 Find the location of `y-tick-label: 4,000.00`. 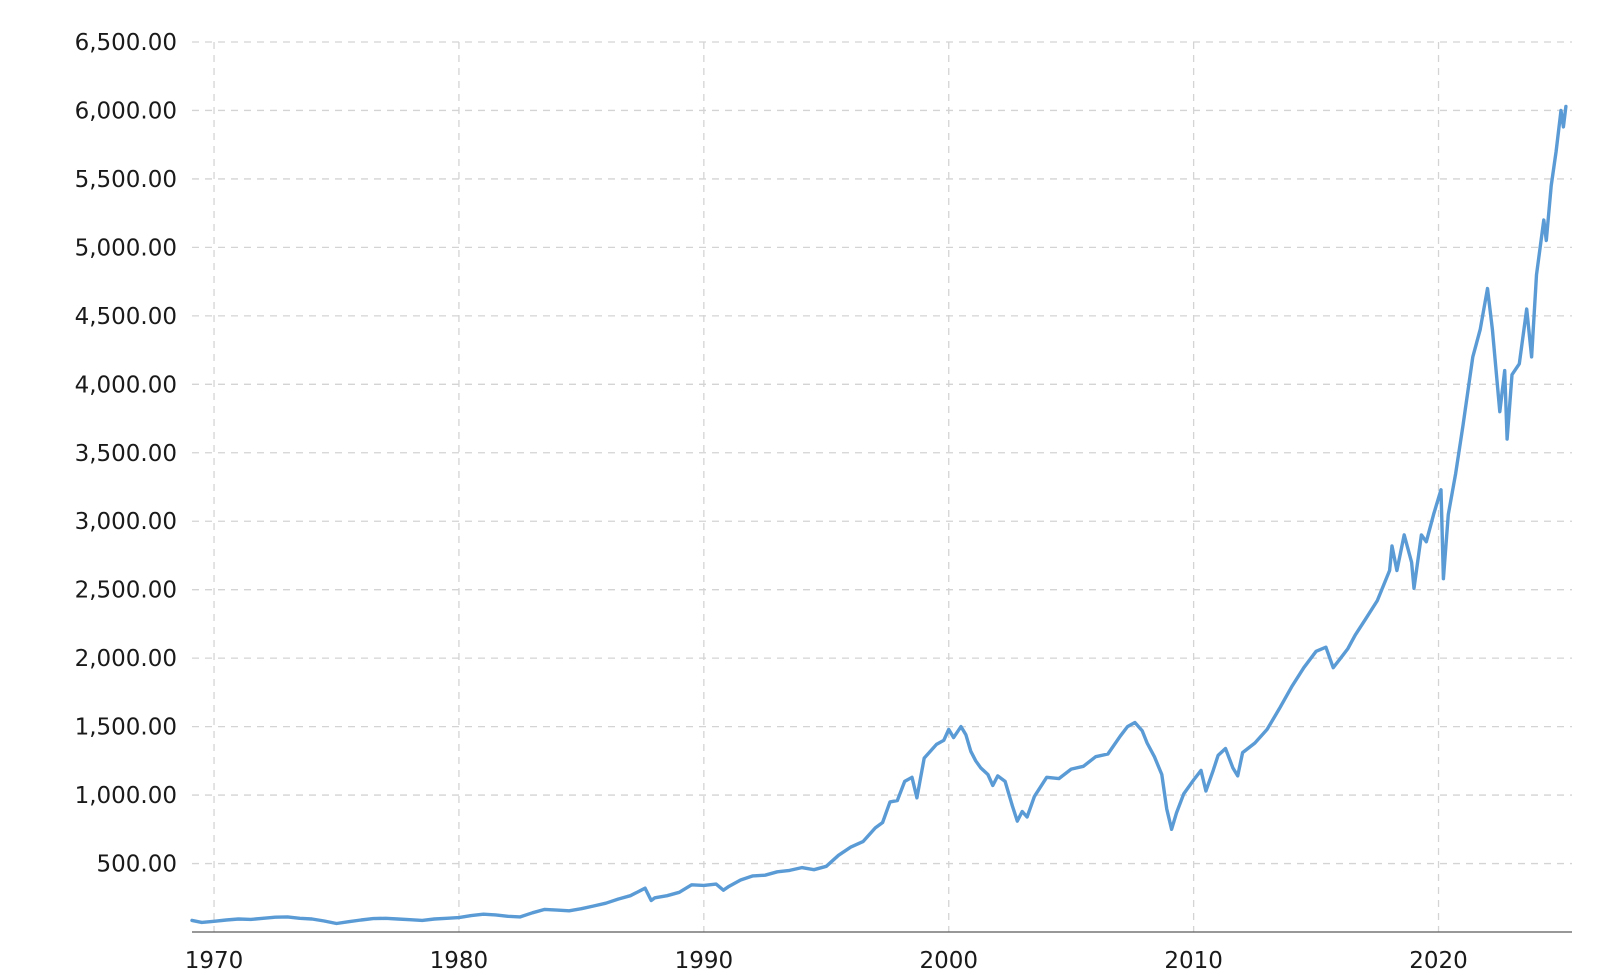

y-tick-label: 4,000.00 is located at coordinates (126, 385).